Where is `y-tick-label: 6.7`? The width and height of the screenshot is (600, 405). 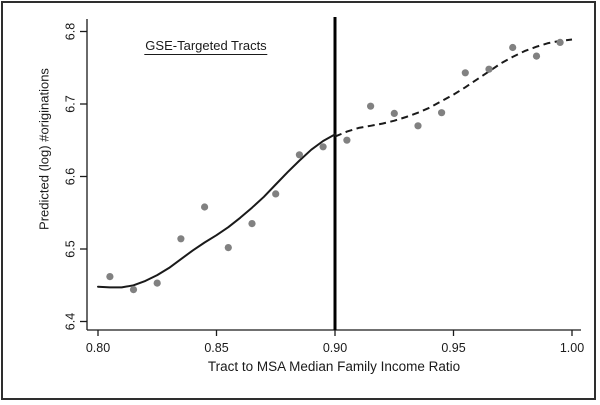 y-tick-label: 6.7 is located at coordinates (70, 103).